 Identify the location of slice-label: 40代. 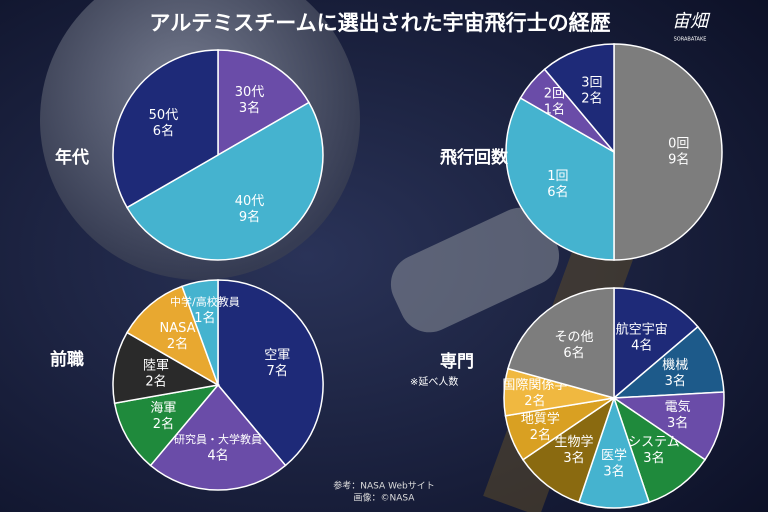
(250, 201).